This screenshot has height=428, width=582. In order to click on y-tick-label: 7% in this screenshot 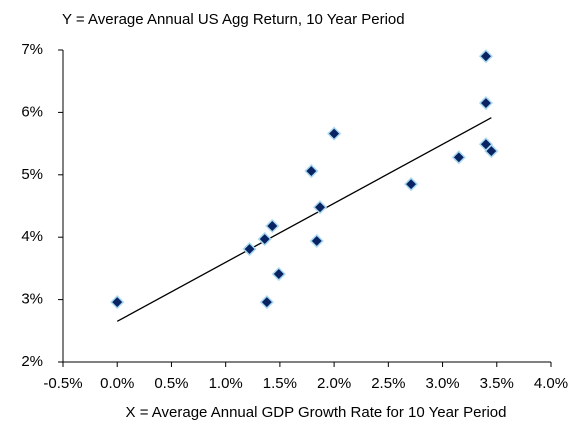, I will do `click(32, 49)`.